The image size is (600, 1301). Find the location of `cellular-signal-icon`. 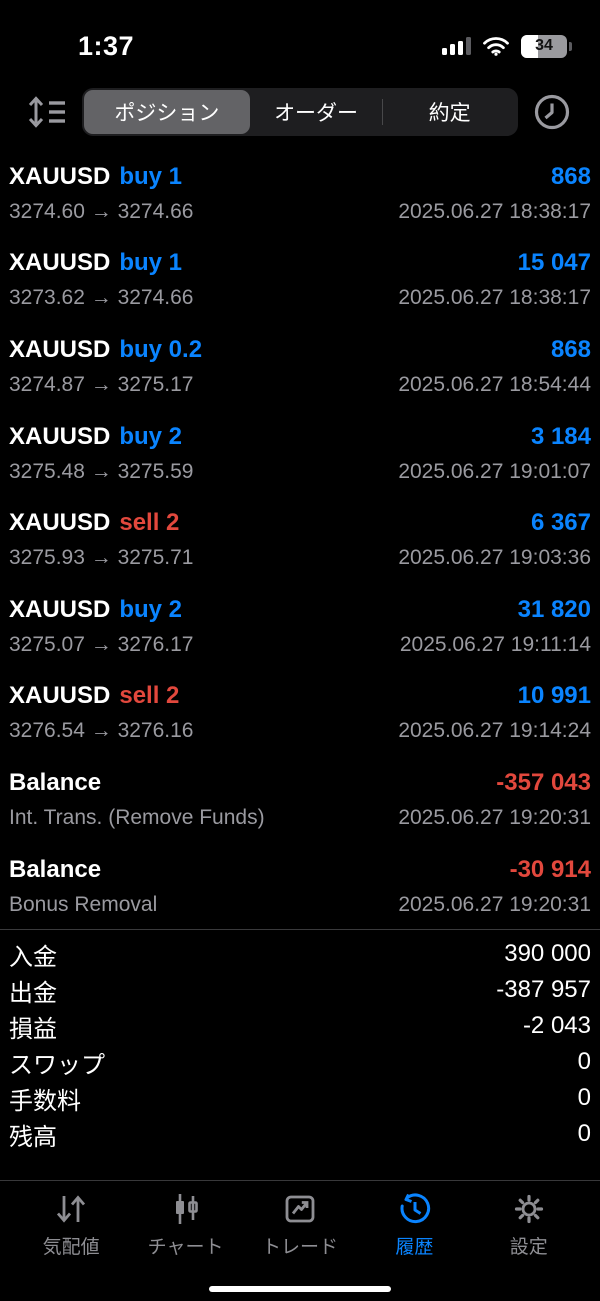

cellular-signal-icon is located at coordinates (456, 46).